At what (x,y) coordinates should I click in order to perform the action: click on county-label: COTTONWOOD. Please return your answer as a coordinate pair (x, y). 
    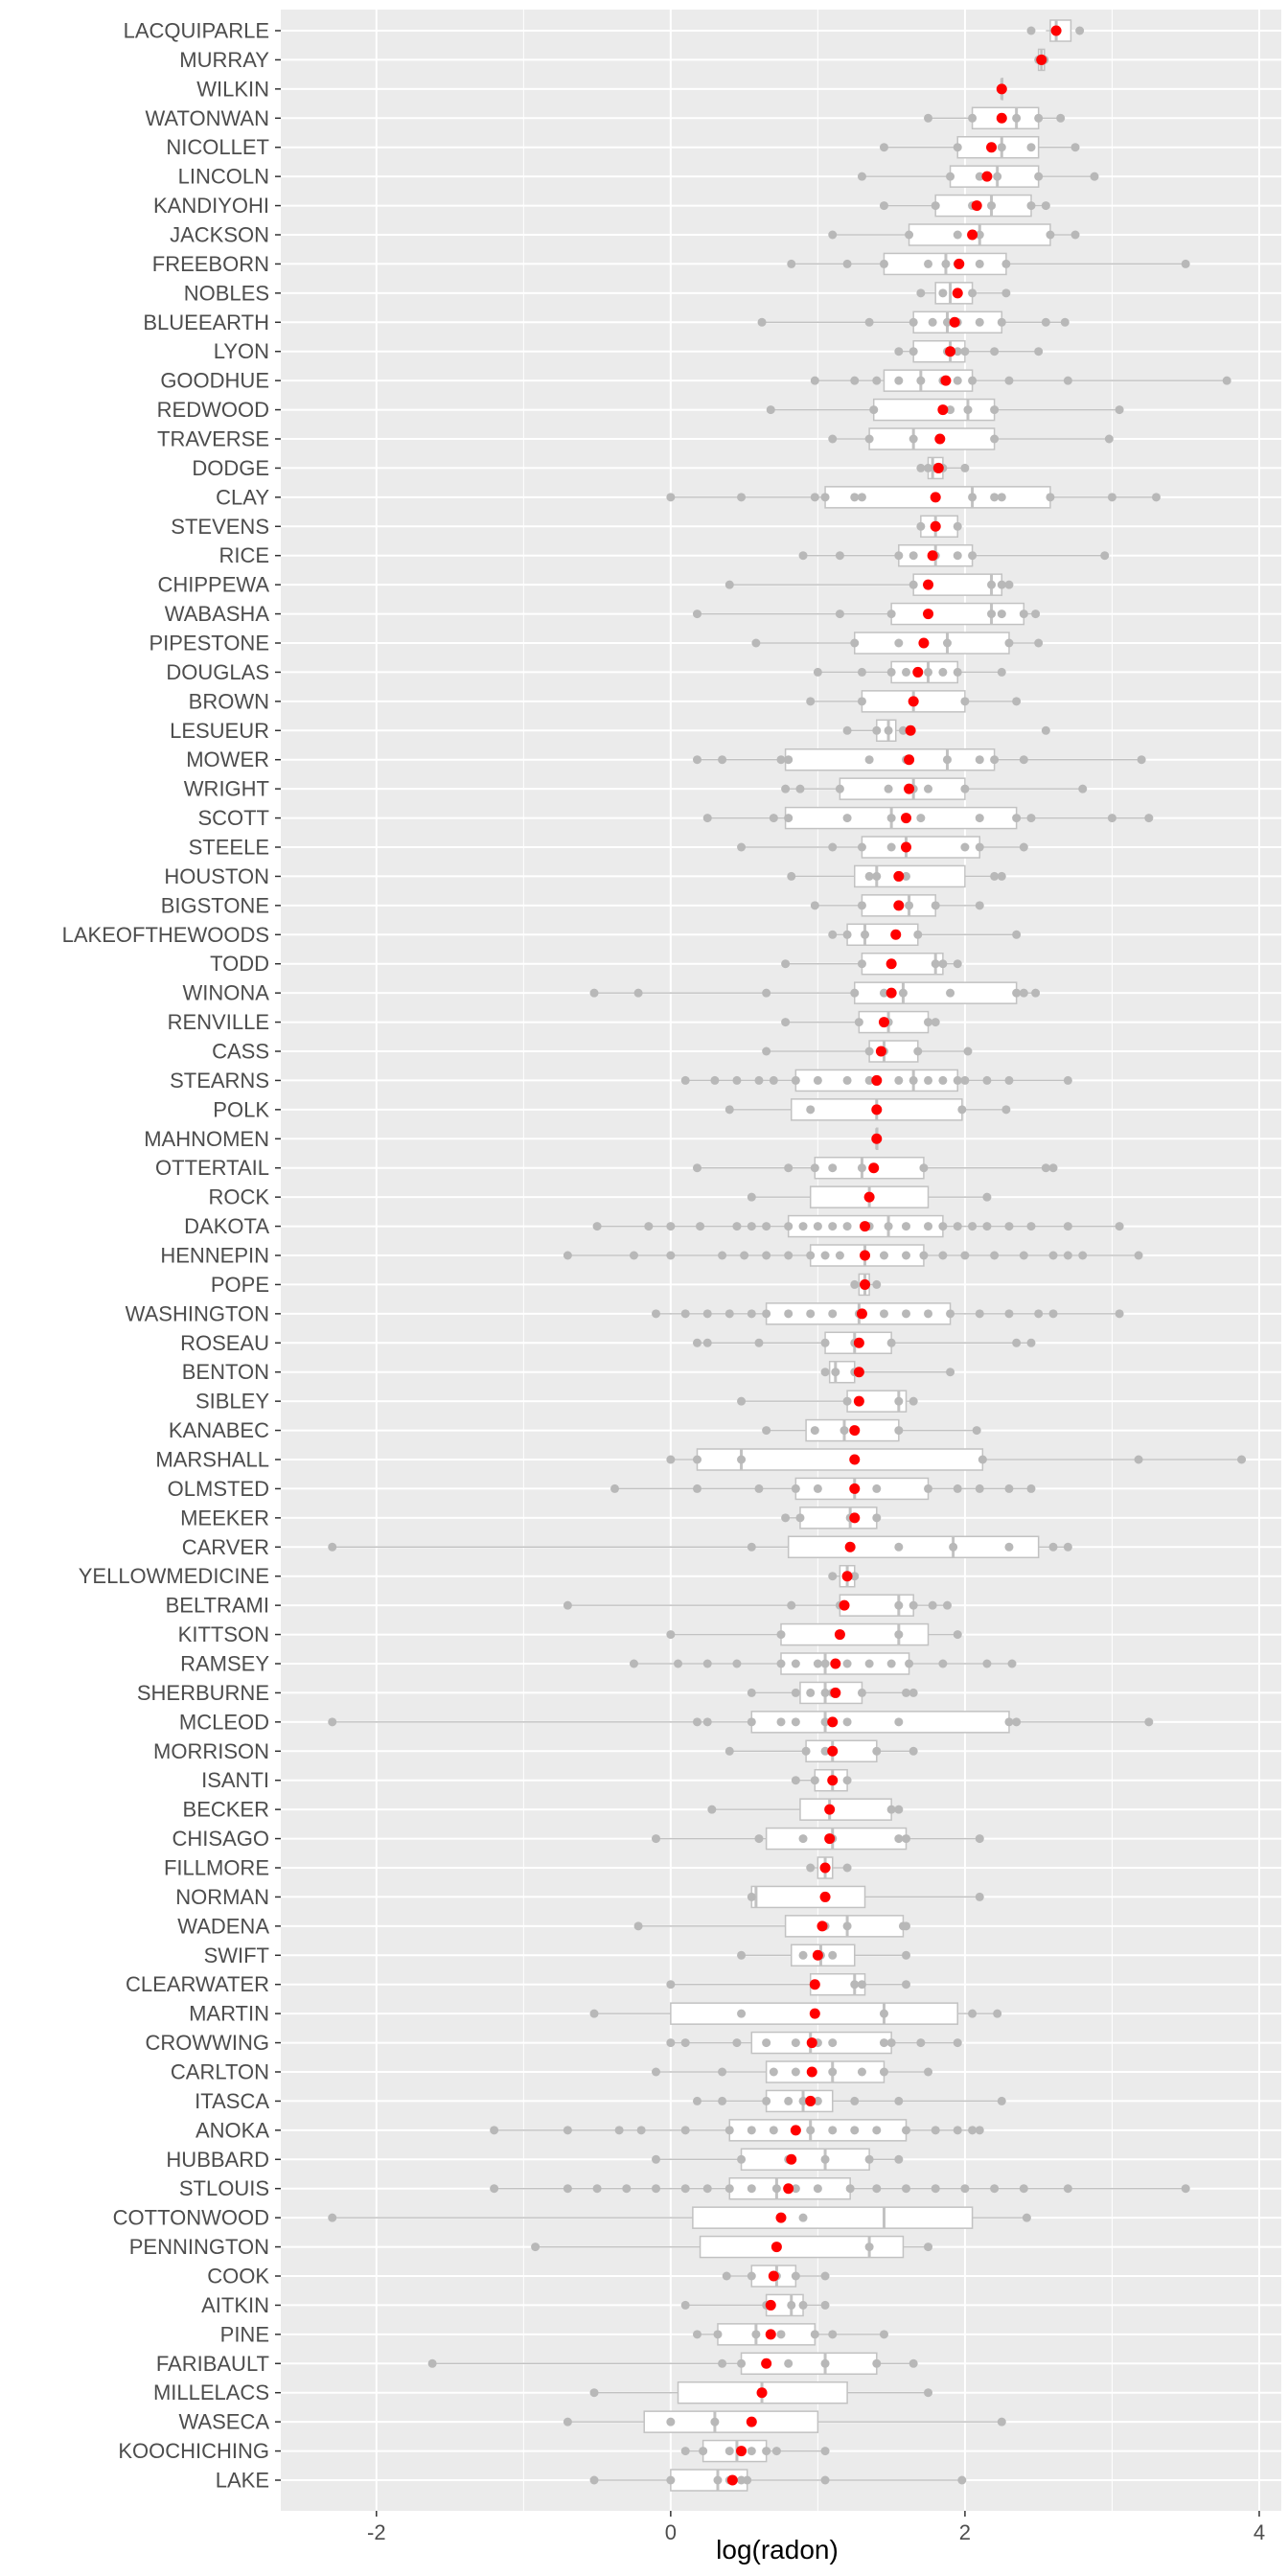
    Looking at the image, I should click on (191, 2218).